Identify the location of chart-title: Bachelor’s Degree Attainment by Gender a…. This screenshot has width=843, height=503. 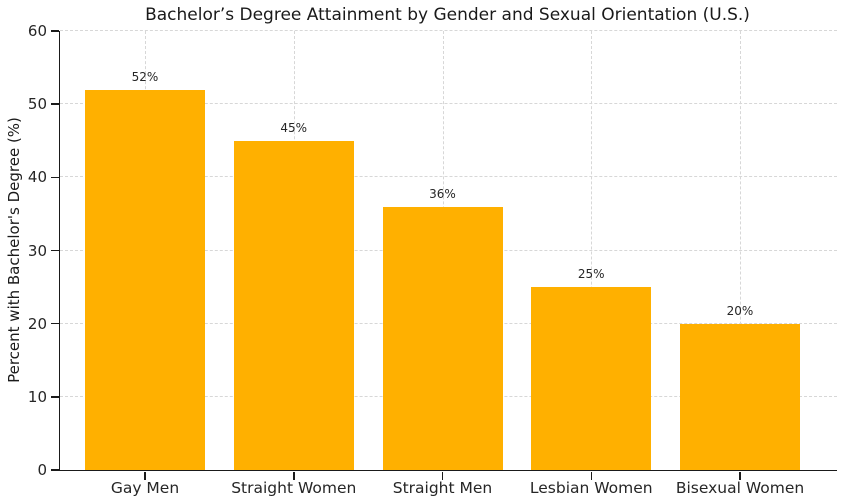
(447, 15).